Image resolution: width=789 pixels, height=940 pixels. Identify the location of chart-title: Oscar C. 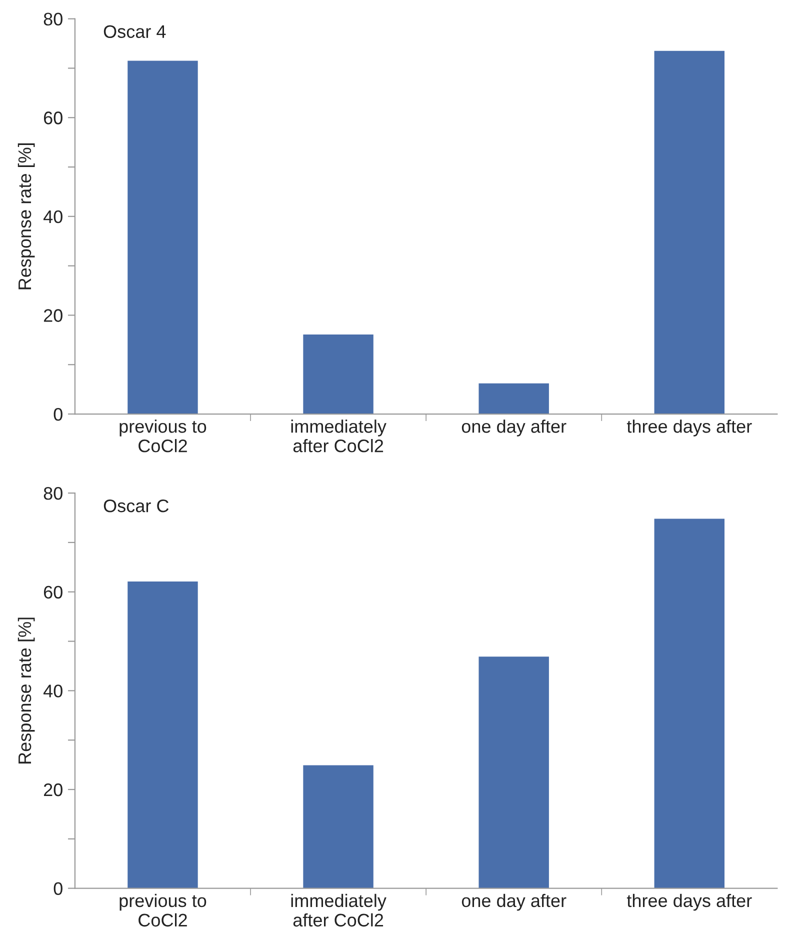
(136, 505).